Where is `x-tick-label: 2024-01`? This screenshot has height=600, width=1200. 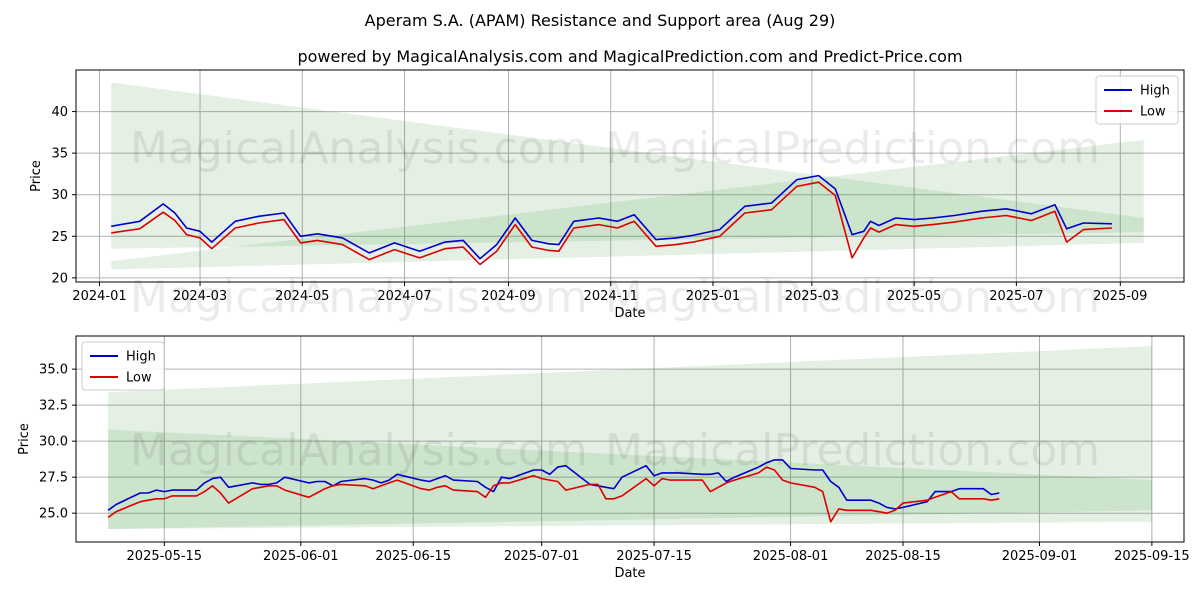 x-tick-label: 2024-01 is located at coordinates (99, 296).